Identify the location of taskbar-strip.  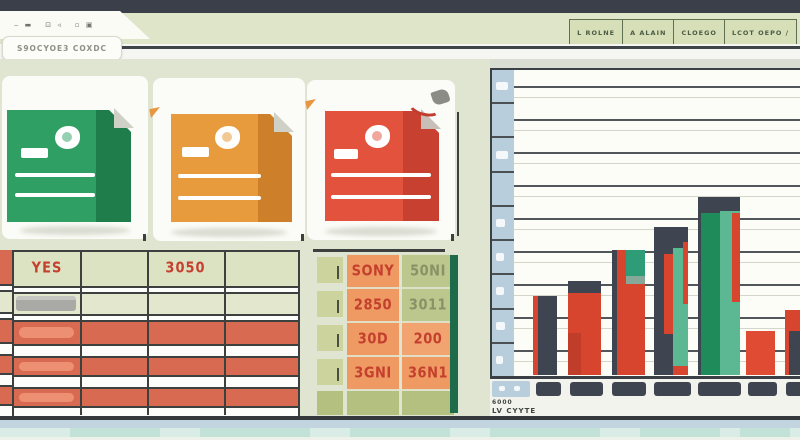
(400, 432).